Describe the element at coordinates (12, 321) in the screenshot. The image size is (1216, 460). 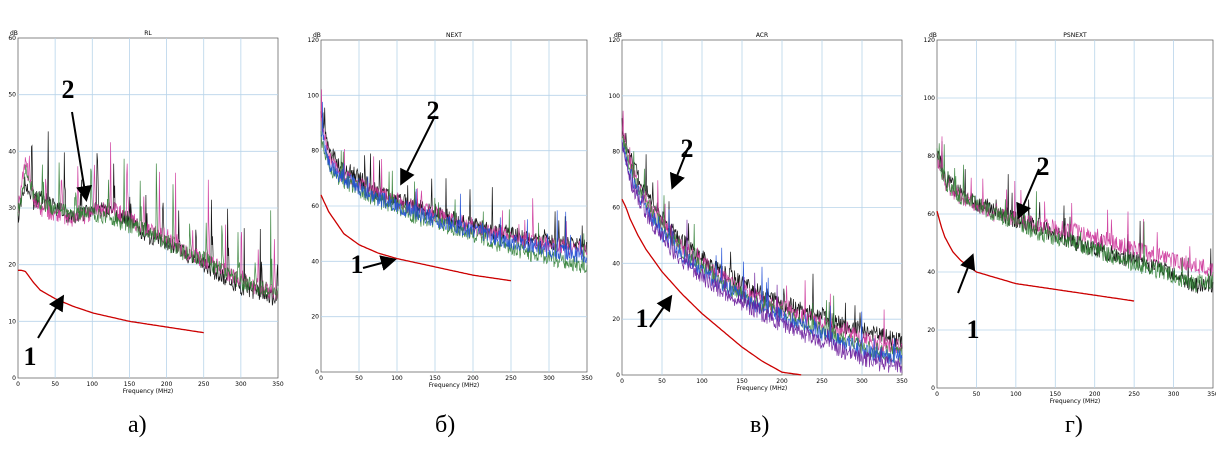
I see `y-tick-label: 10` at that location.